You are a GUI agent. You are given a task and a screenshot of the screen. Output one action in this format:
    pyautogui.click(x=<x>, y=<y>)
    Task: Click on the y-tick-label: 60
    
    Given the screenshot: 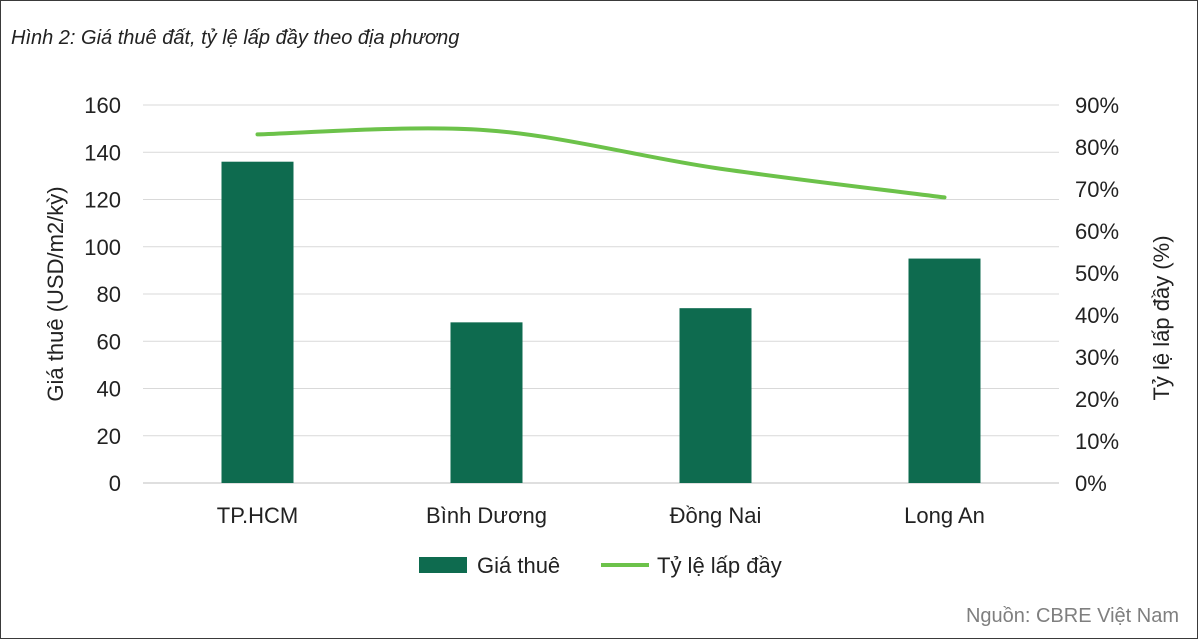 What is the action you would take?
    pyautogui.click(x=109, y=341)
    